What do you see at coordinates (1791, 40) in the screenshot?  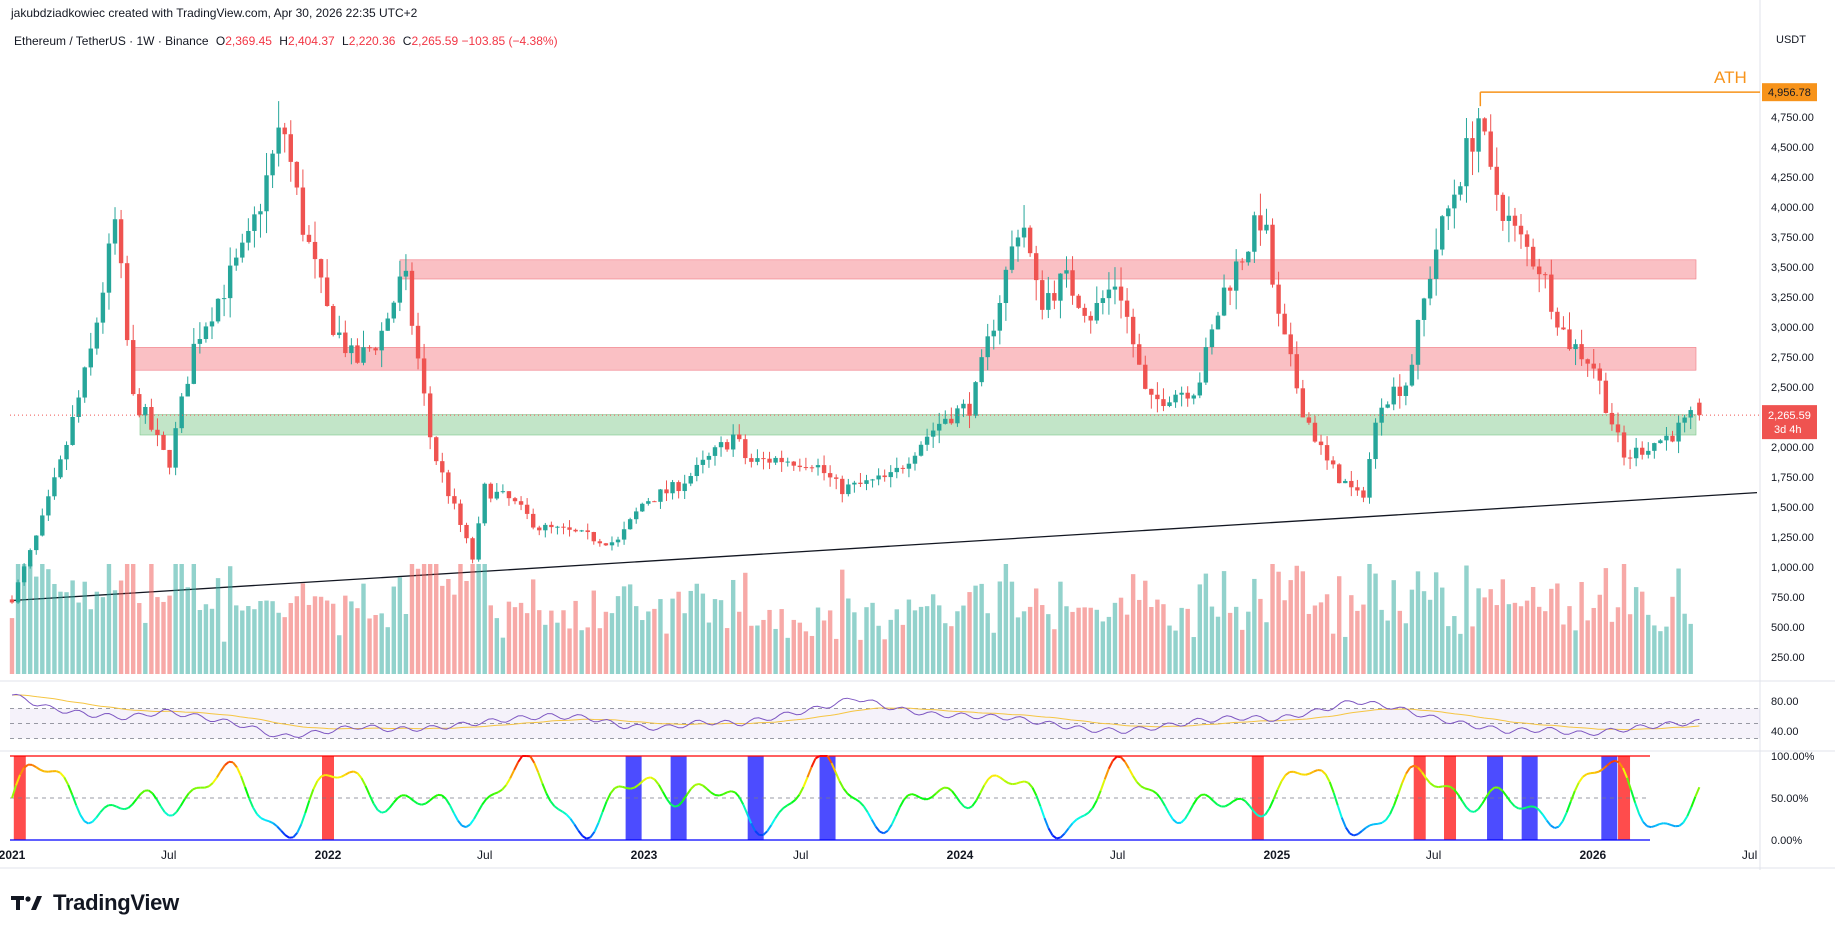 I see `currency-label: USDT` at bounding box center [1791, 40].